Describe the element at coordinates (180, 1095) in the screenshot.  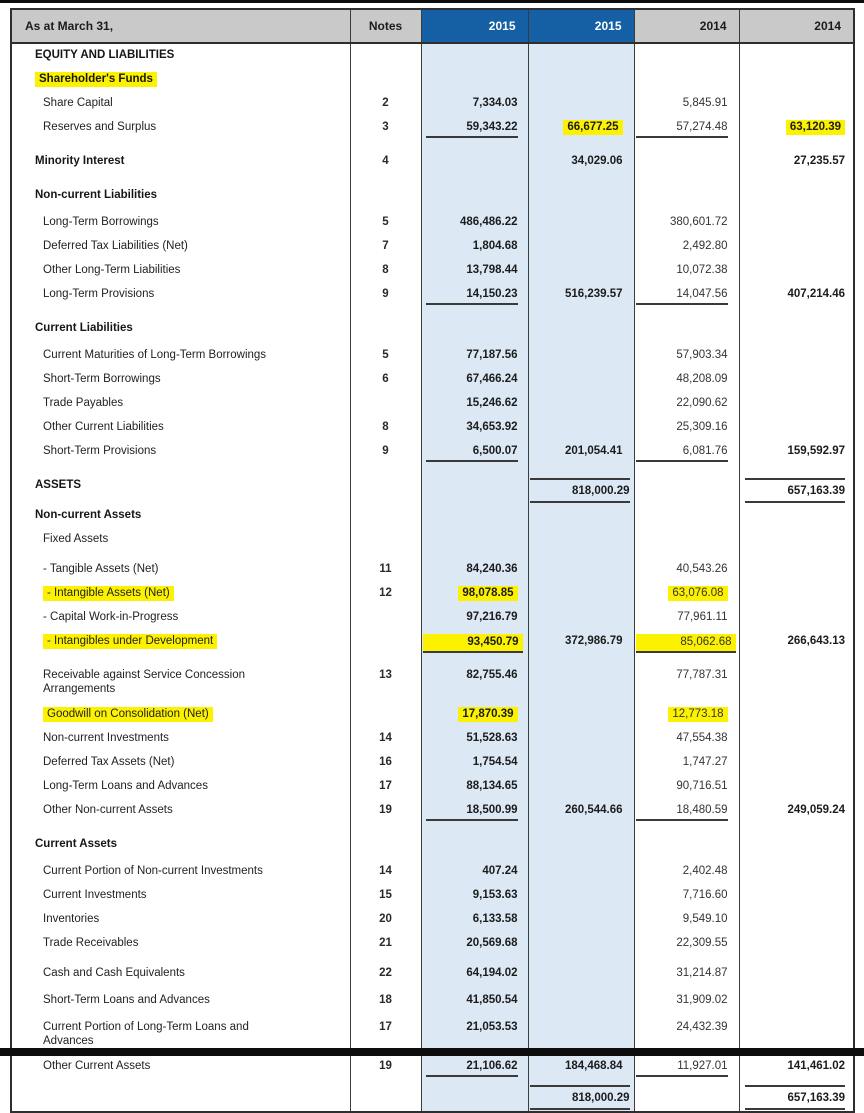
I see `row-label` at that location.